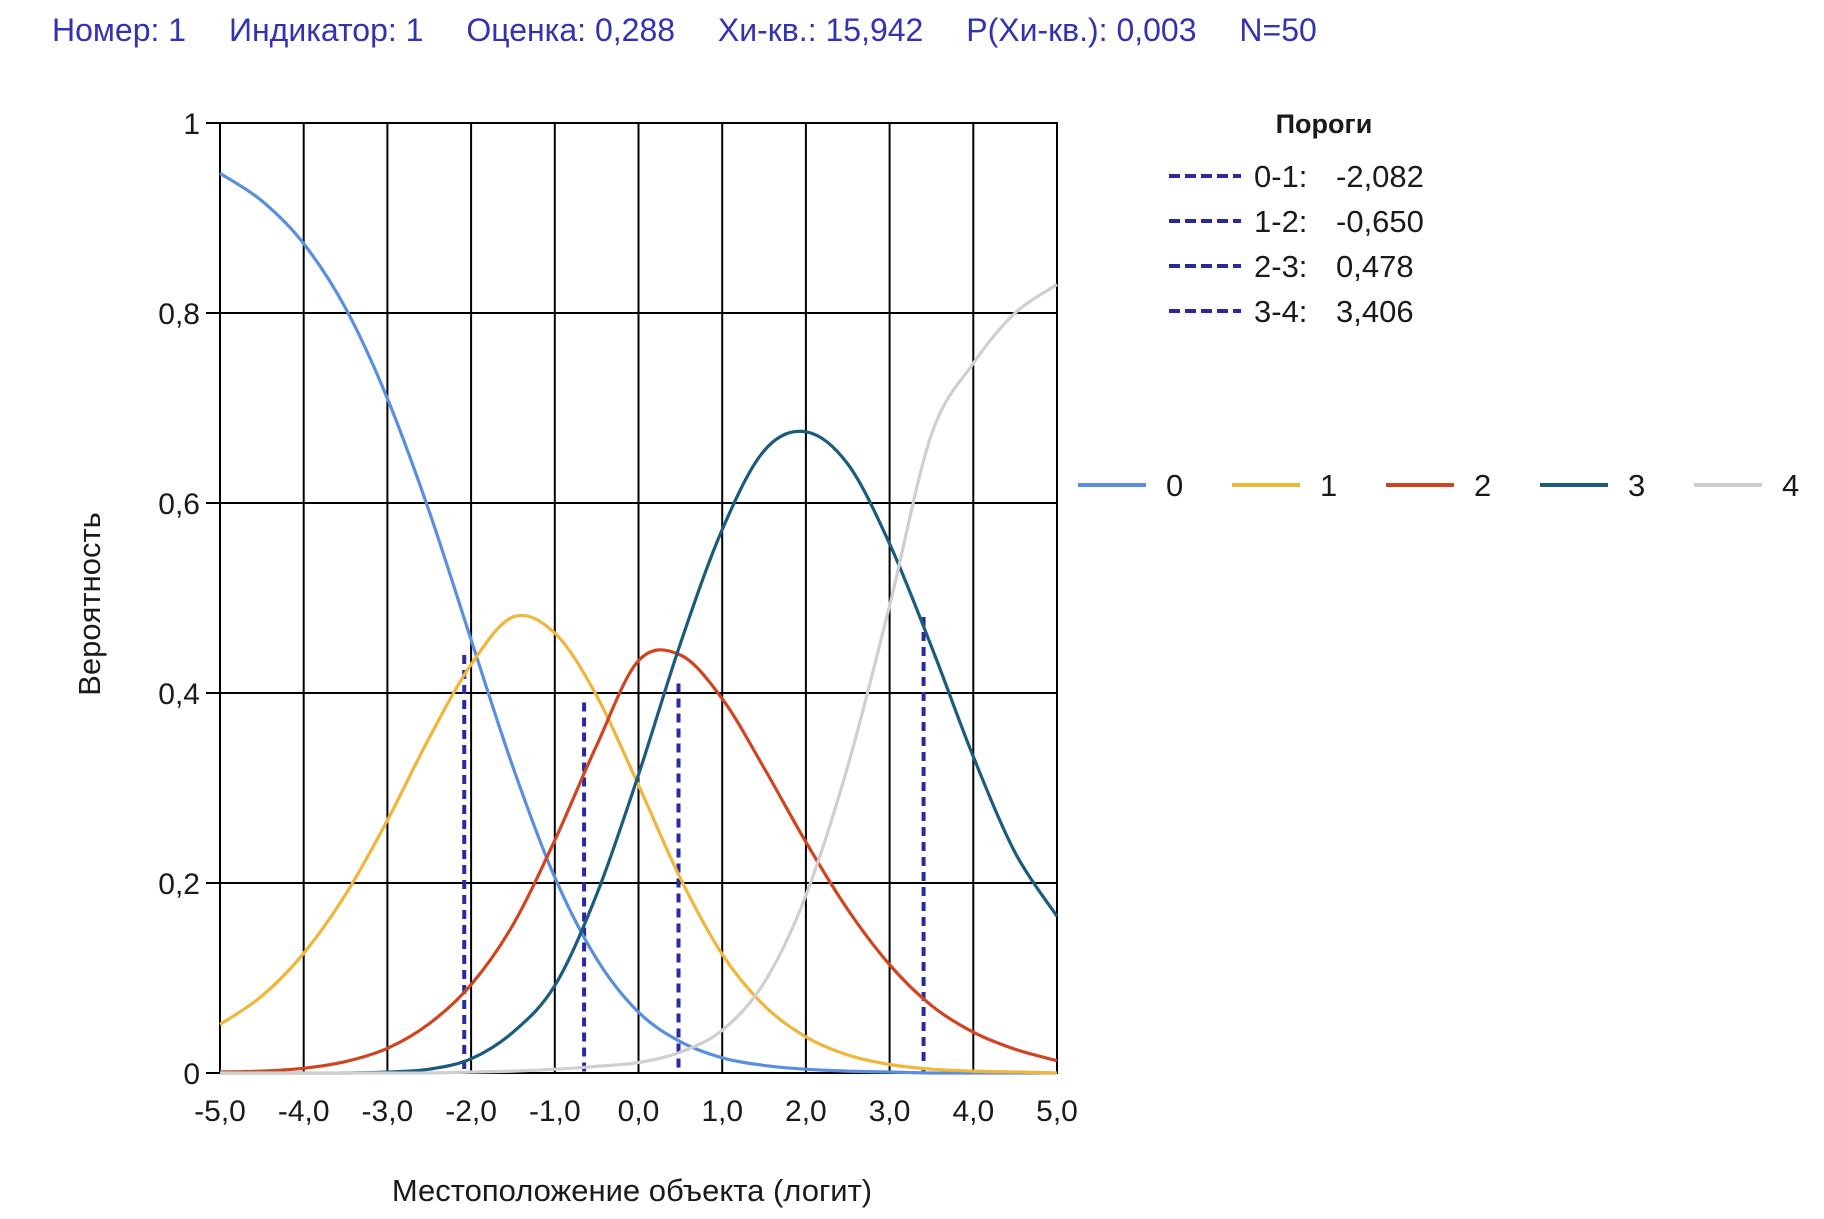  Describe the element at coordinates (1375, 266) in the screenshot. I see `threshold-legend-value: 0,478` at that location.